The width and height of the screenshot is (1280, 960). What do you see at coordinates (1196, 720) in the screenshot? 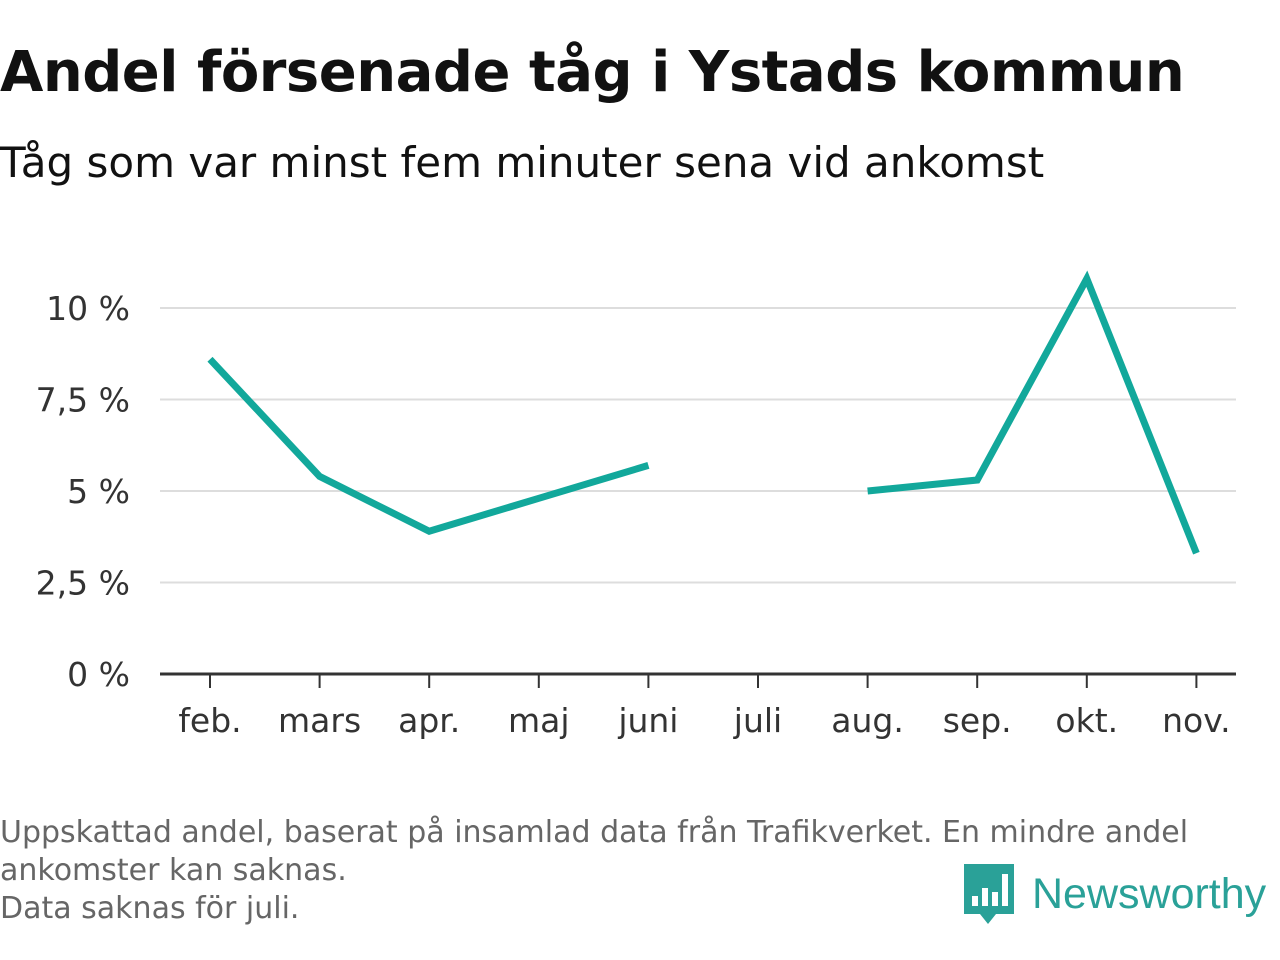
I see `x-tick-label: nov.` at bounding box center [1196, 720].